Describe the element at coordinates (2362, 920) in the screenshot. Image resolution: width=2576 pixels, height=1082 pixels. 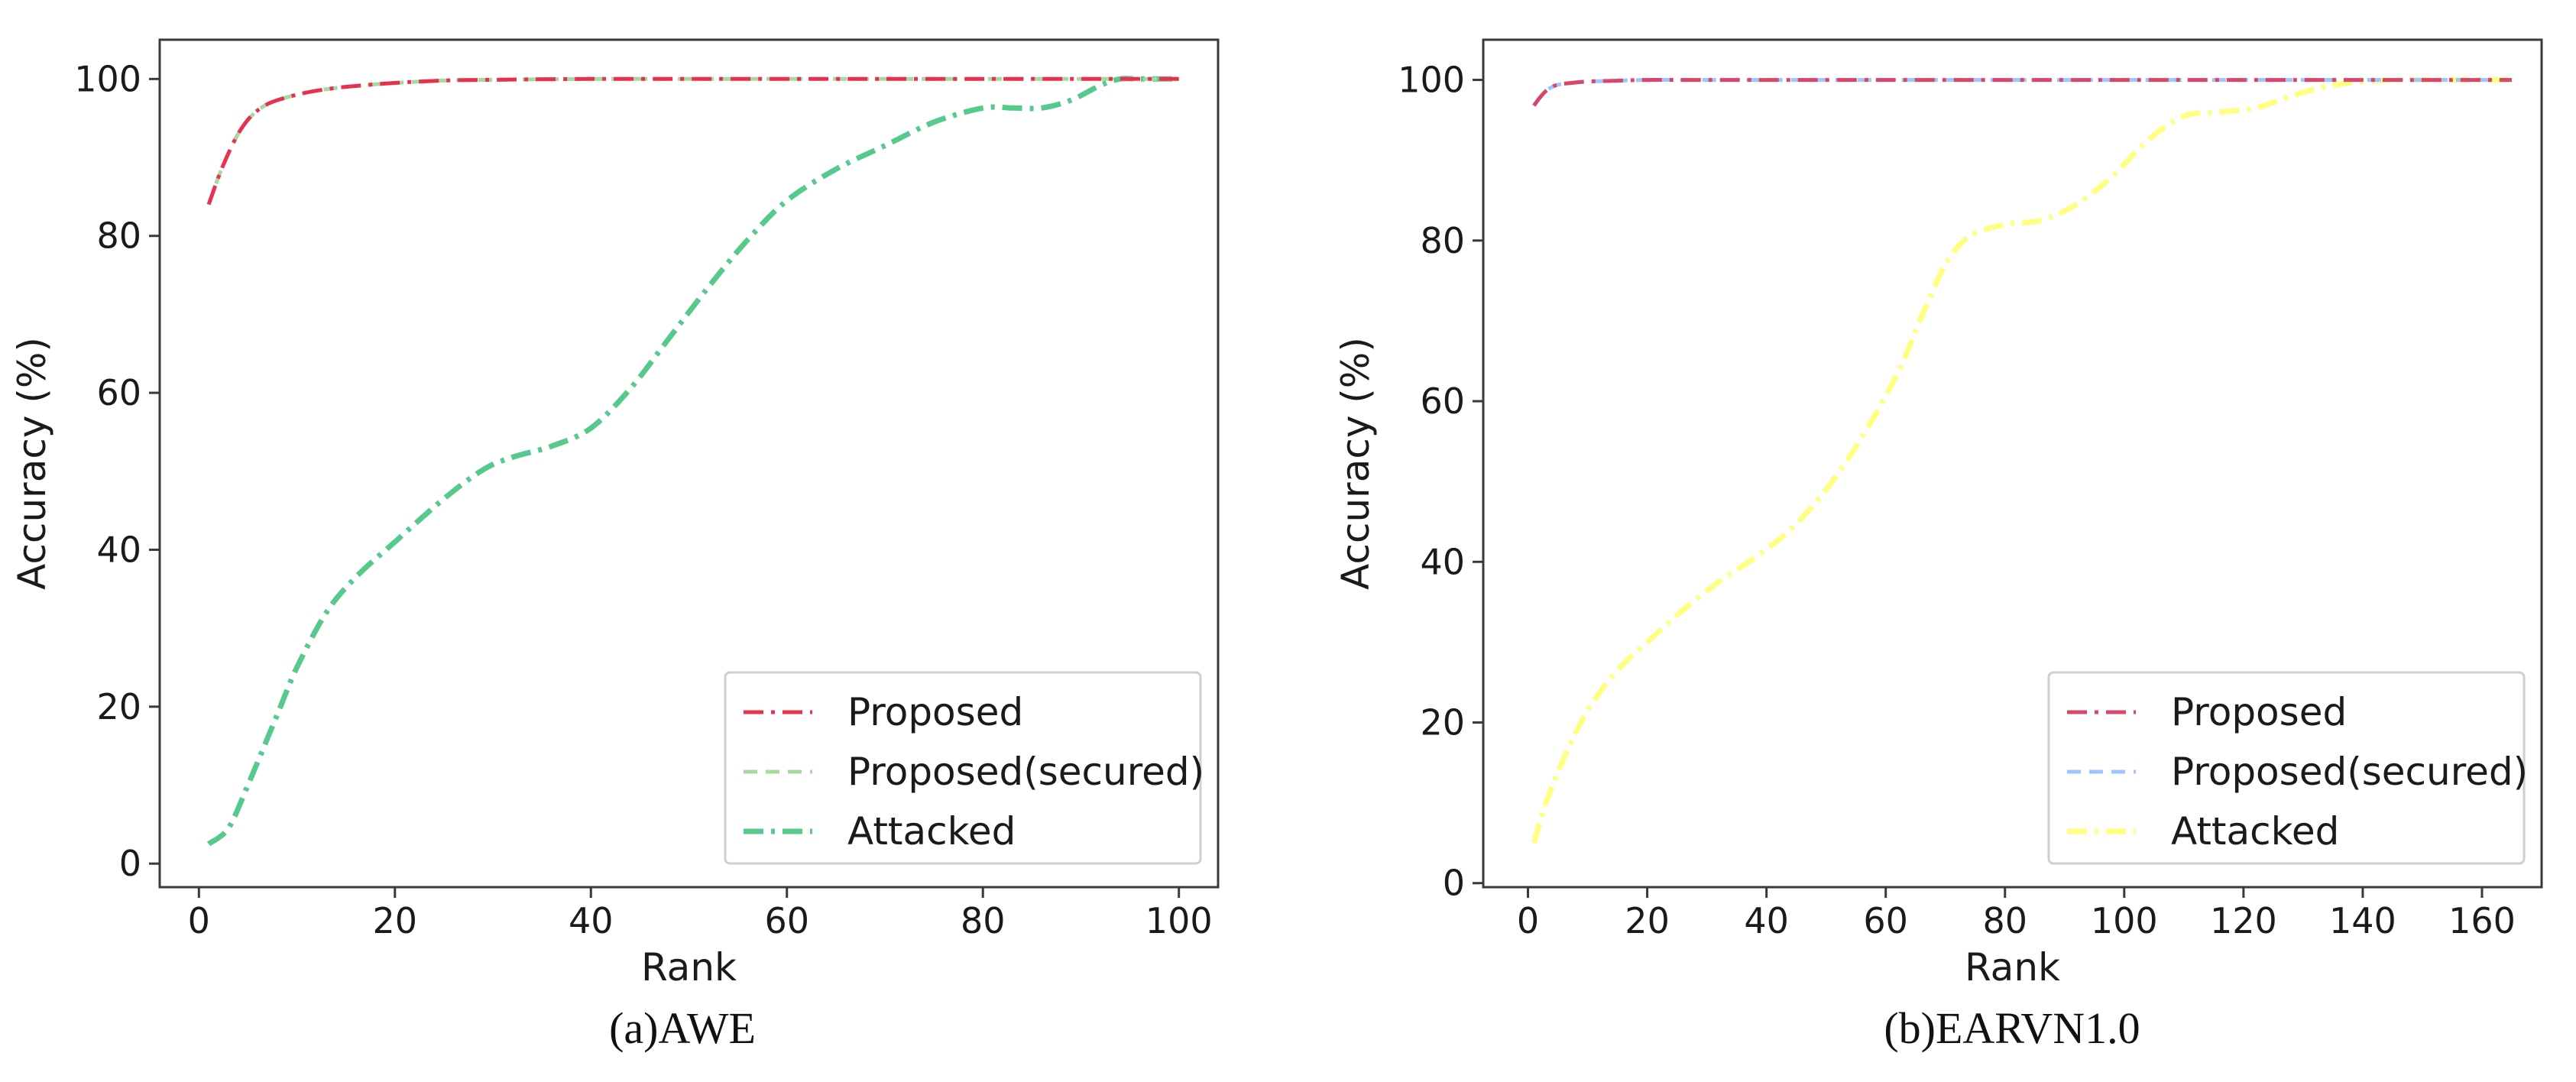
I see `x-tick-label: 140` at that location.